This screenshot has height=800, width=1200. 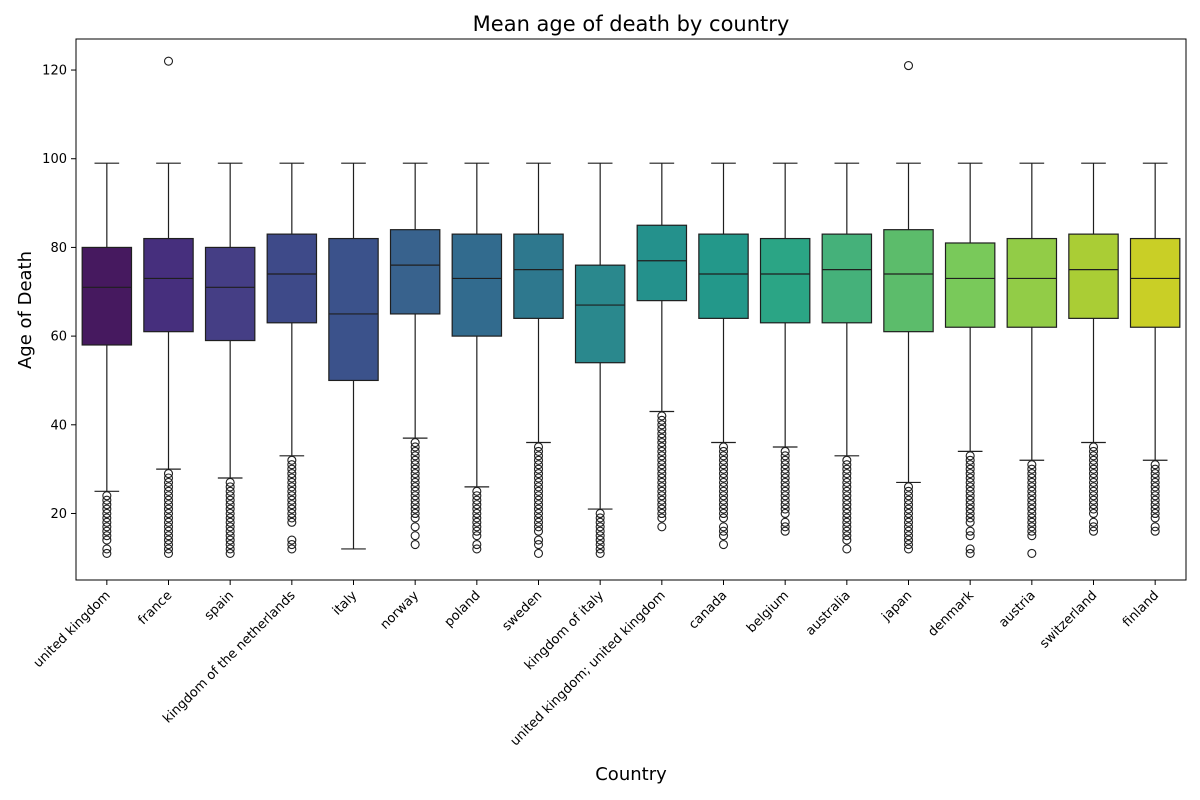 What do you see at coordinates (54, 159) in the screenshot?
I see `y-tick-label: 100` at bounding box center [54, 159].